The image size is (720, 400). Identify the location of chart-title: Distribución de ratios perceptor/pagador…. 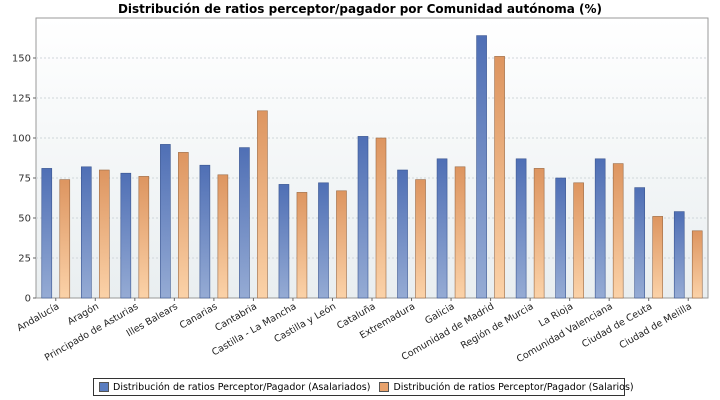
(360, 9).